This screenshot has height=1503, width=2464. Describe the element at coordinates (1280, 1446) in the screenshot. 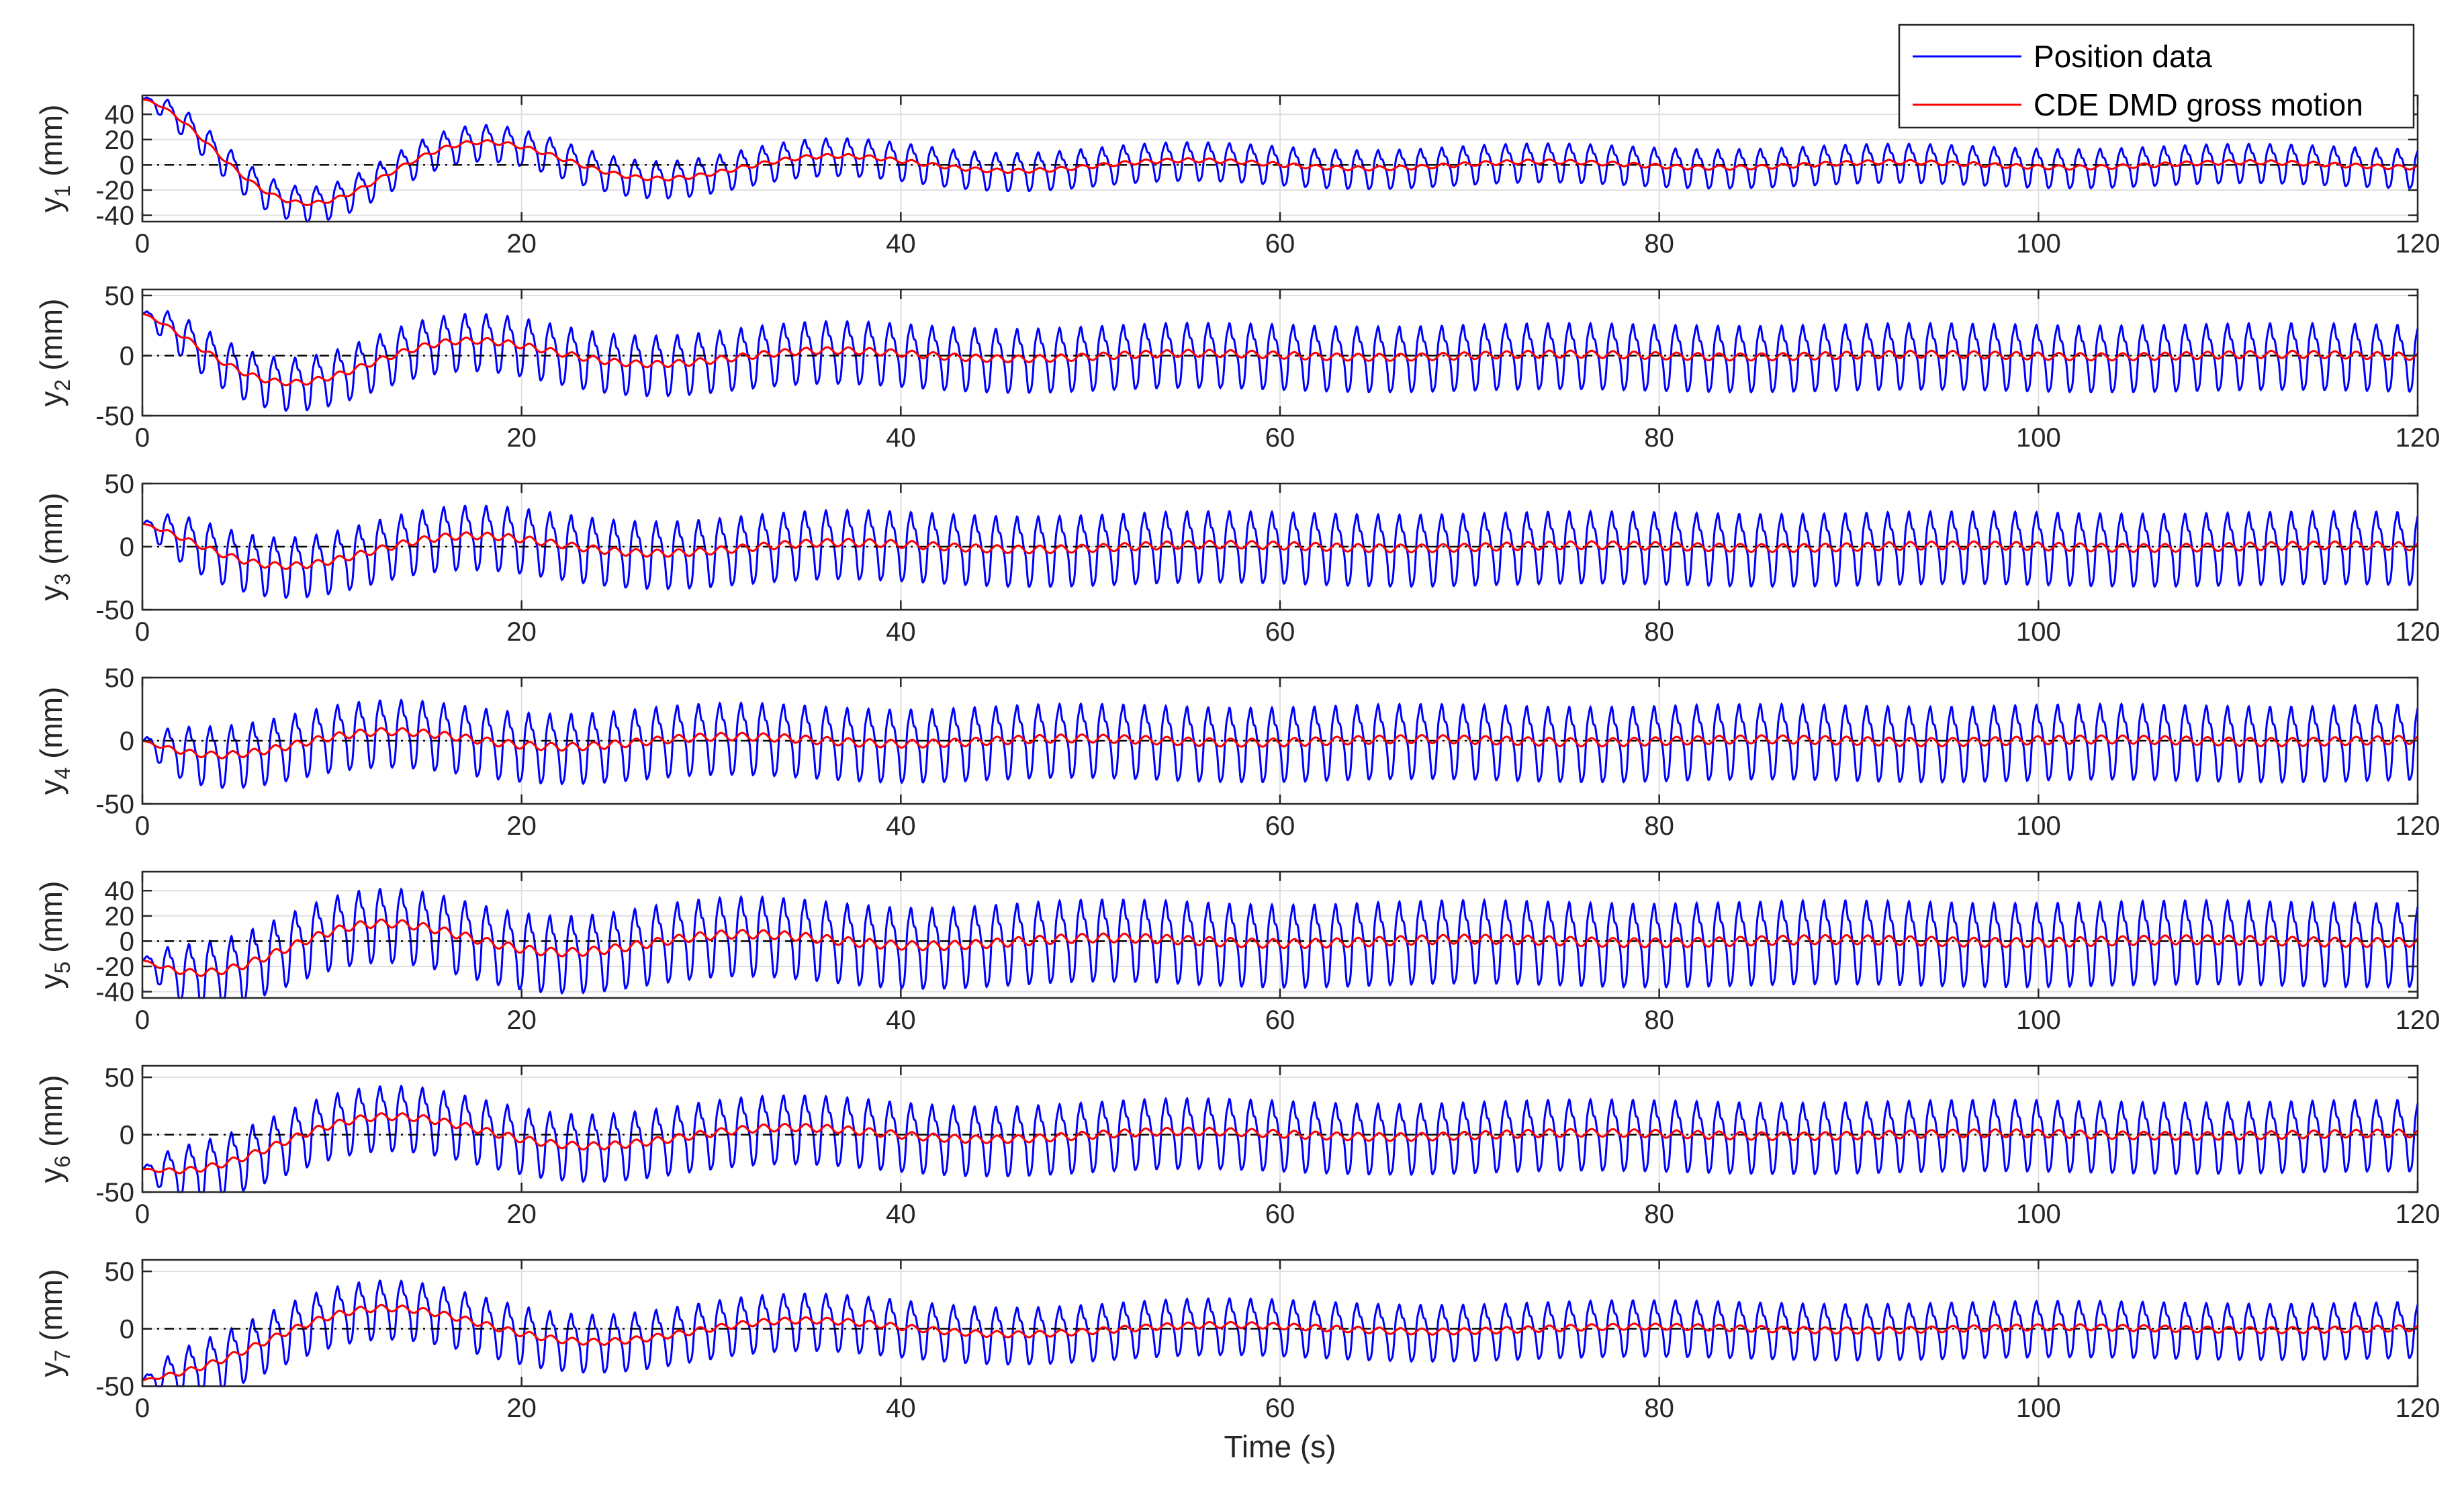

I see `x-axis-label: Time (s)` at that location.